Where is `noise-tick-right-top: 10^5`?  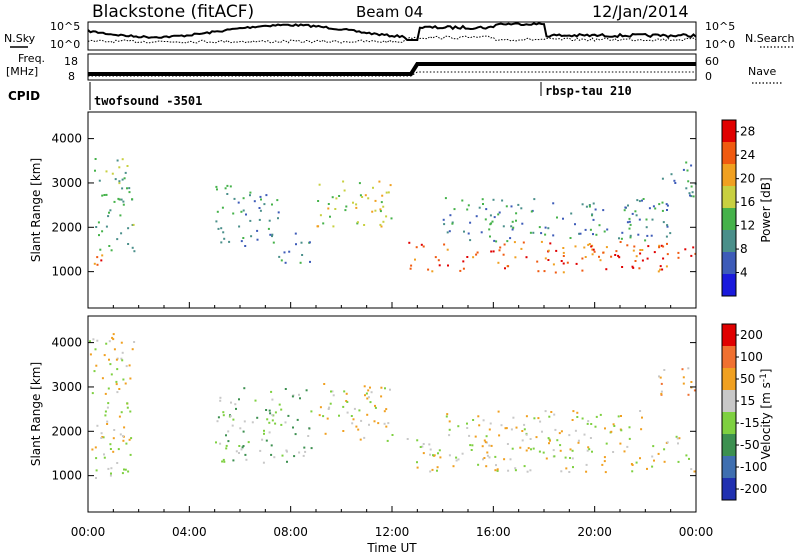
noise-tick-right-top: 10^5 is located at coordinates (720, 26).